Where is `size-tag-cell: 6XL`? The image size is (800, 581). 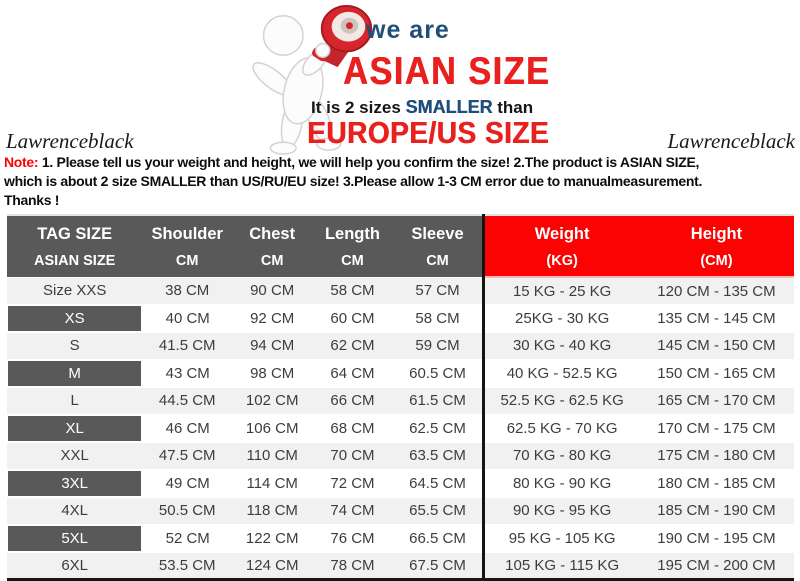
size-tag-cell: 6XL is located at coordinates (75, 565).